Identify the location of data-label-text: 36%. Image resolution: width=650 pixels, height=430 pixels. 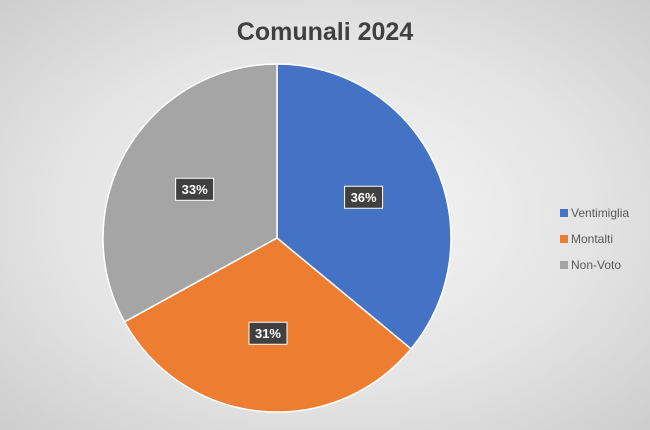
(364, 197).